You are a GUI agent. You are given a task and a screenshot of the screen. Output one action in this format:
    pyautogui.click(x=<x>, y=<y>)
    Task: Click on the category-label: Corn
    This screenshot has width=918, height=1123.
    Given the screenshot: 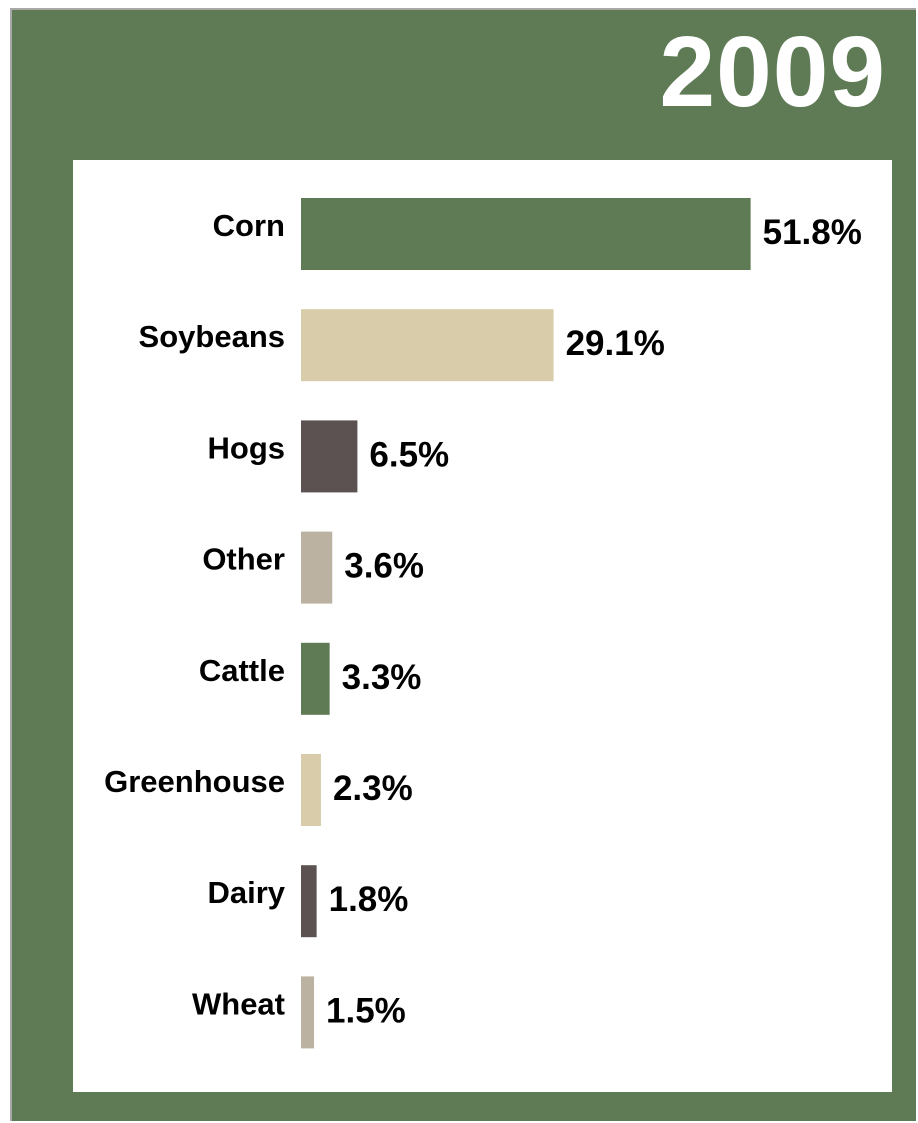 What is the action you would take?
    pyautogui.click(x=249, y=225)
    